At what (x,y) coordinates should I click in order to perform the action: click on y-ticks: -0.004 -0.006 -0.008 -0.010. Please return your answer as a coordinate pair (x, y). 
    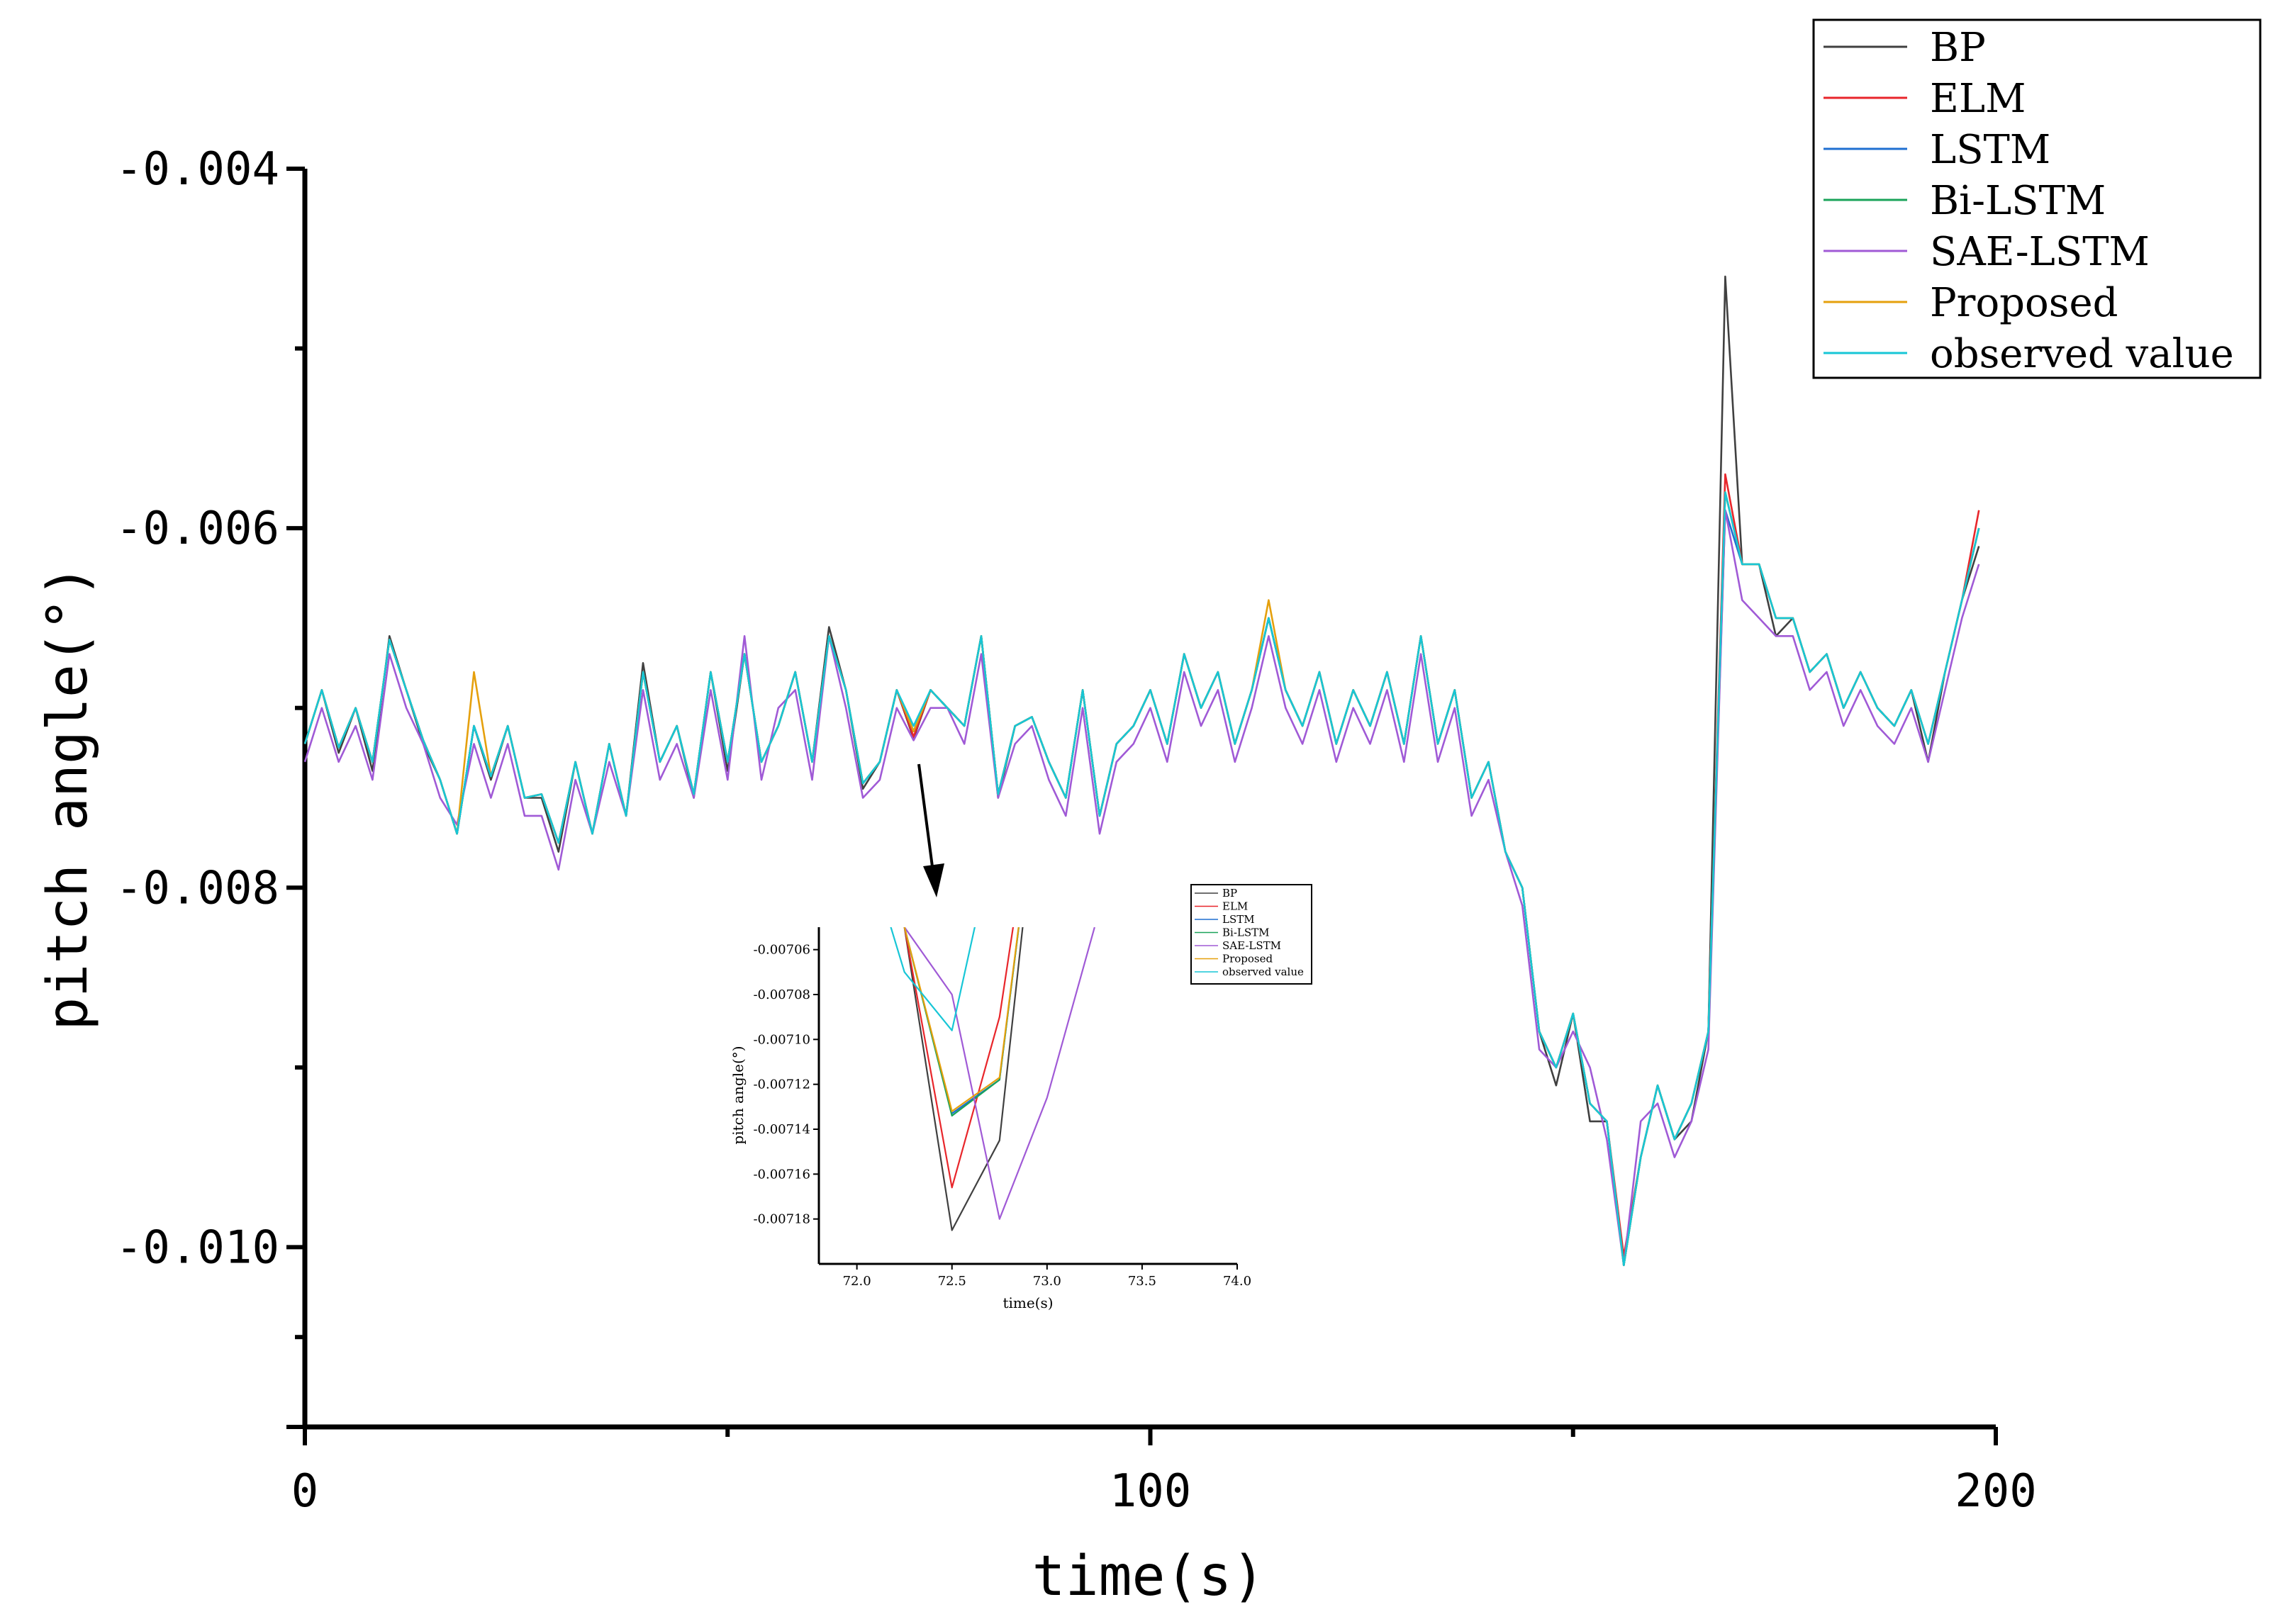
    Looking at the image, I should click on (210, 786).